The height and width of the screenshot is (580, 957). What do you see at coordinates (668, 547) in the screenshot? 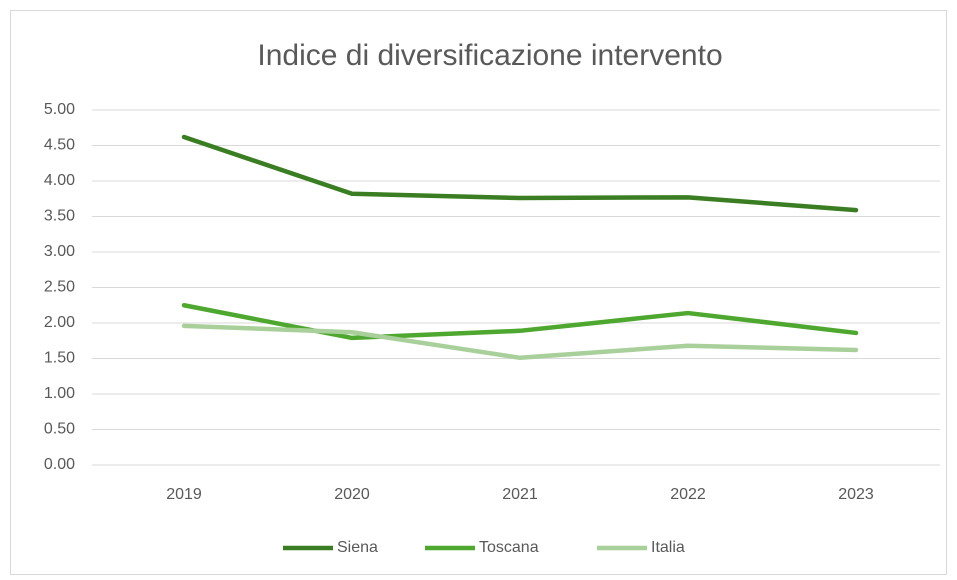
I see `legend-label: Italia` at bounding box center [668, 547].